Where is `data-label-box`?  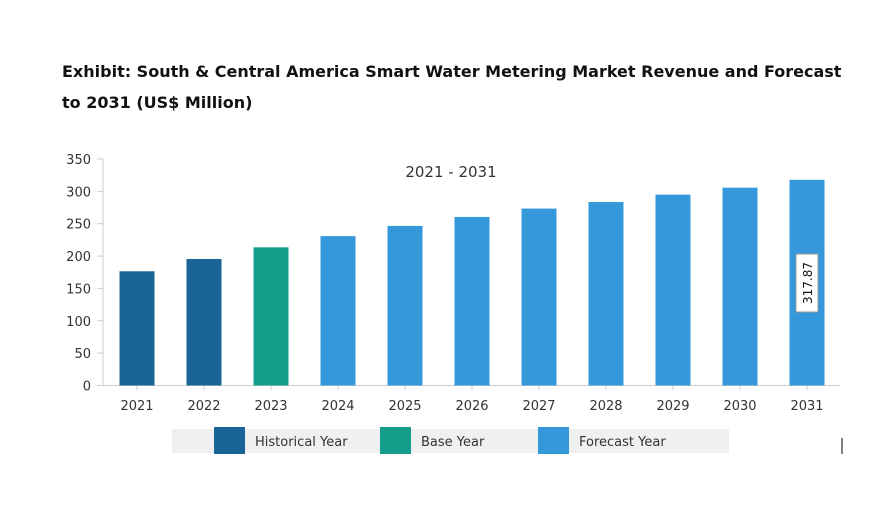 data-label-box is located at coordinates (807, 283).